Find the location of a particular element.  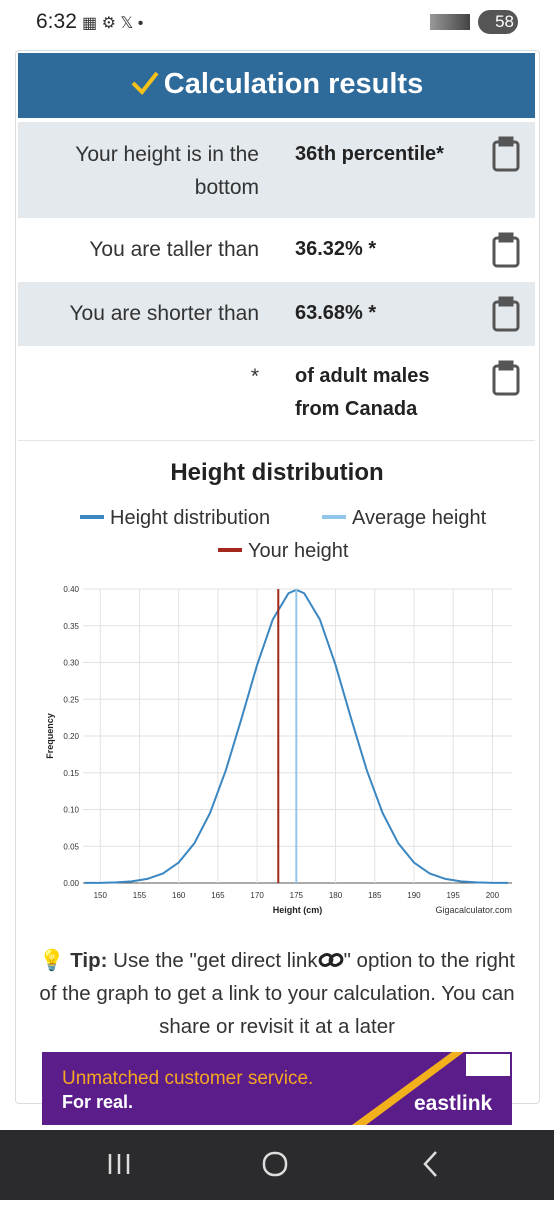

back-button is located at coordinates (430, 1164).